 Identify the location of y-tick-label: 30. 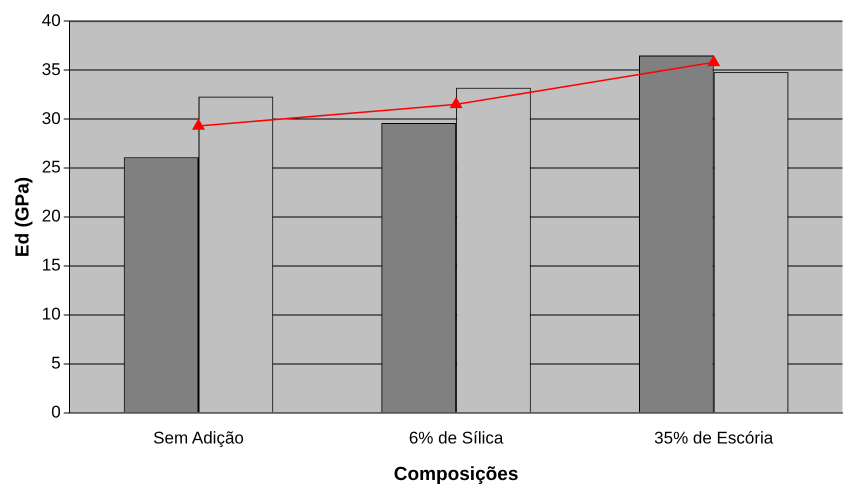
(51, 118).